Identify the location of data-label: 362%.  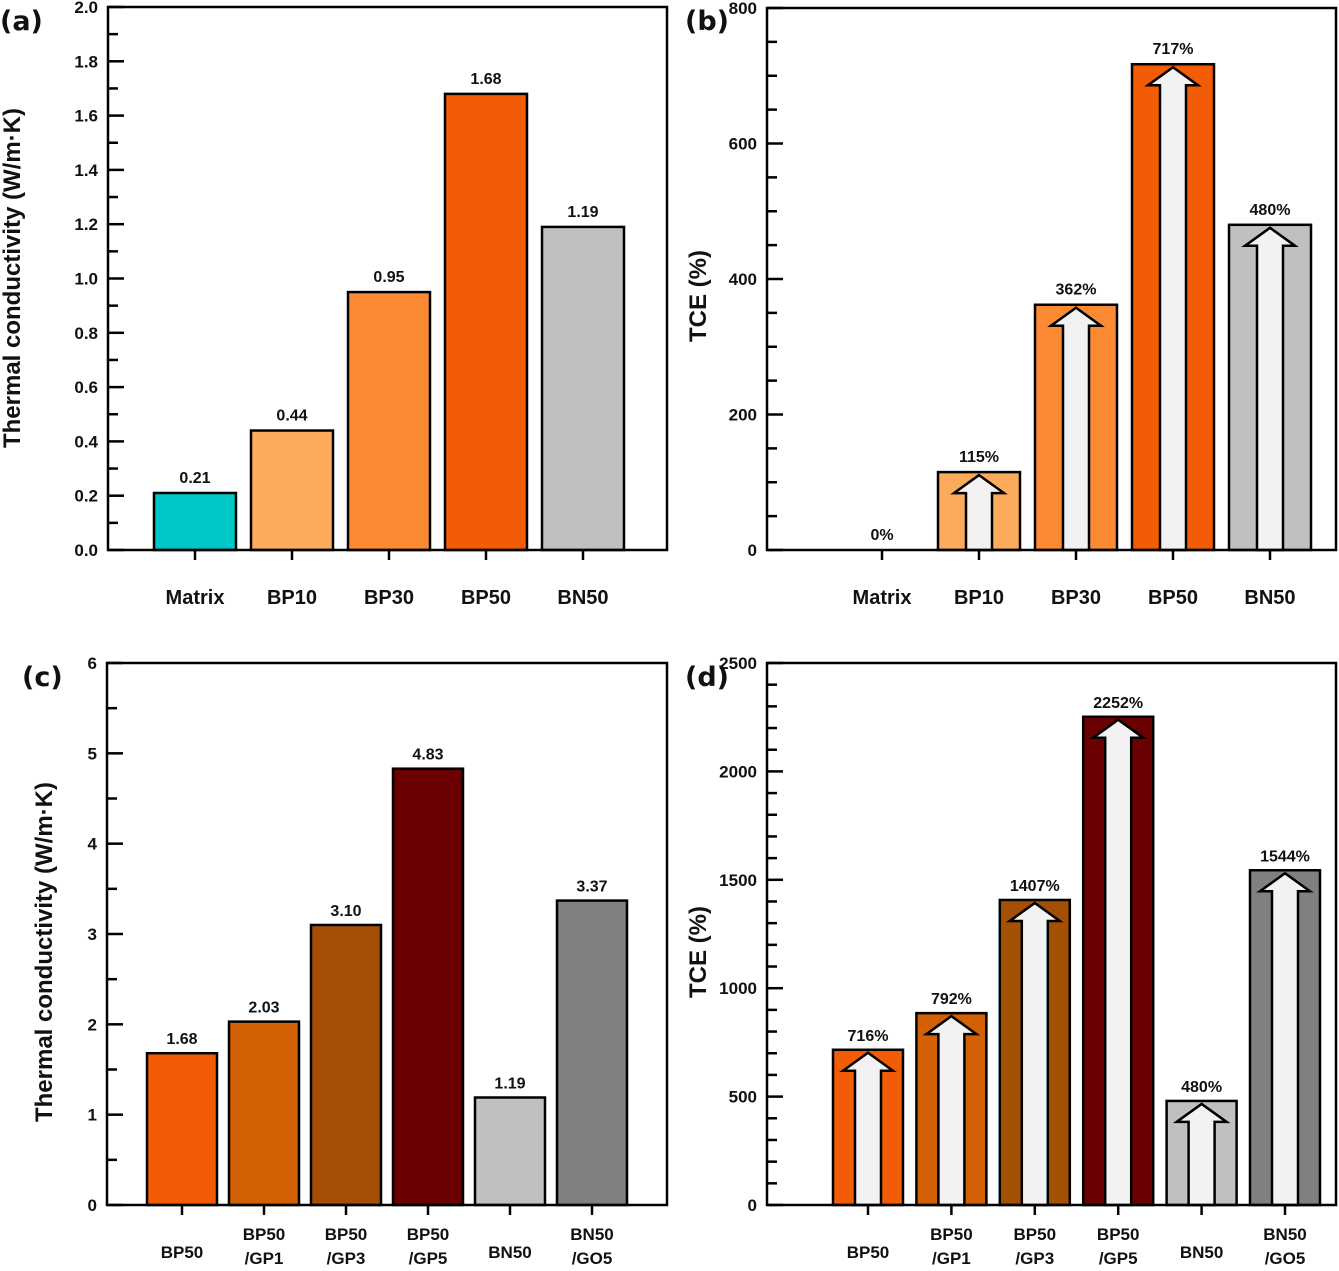
(1076, 290).